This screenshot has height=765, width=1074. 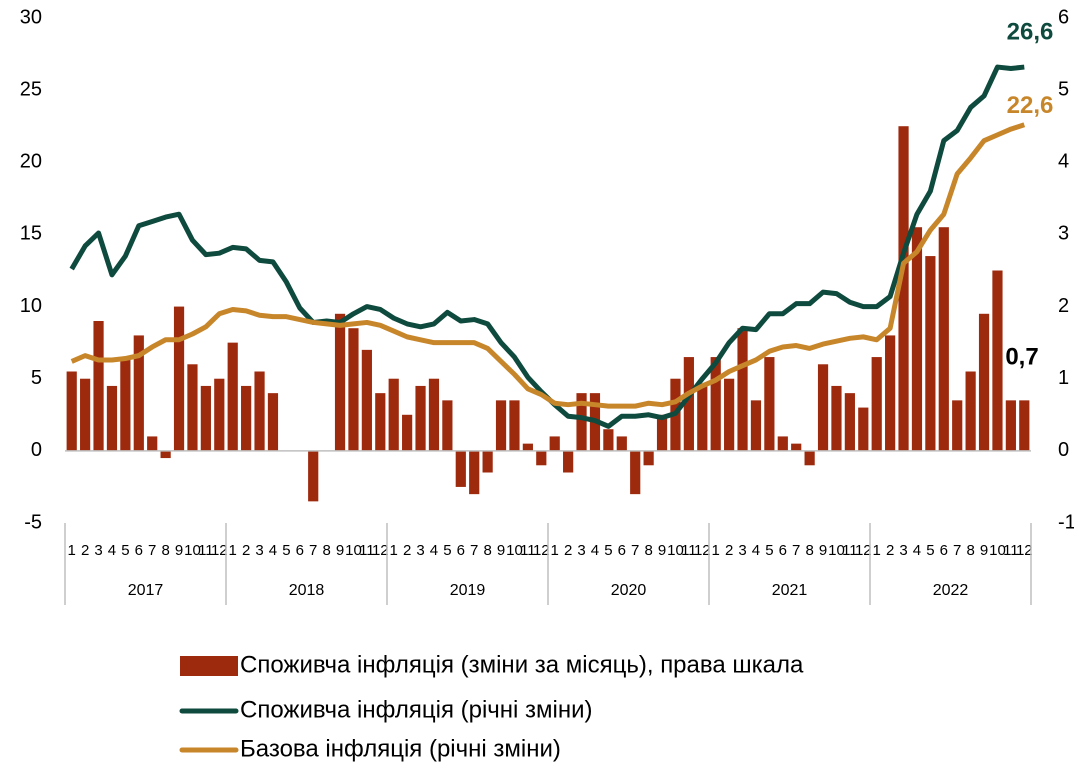 What do you see at coordinates (31, 162) in the screenshot?
I see `y-tick-label: 20` at bounding box center [31, 162].